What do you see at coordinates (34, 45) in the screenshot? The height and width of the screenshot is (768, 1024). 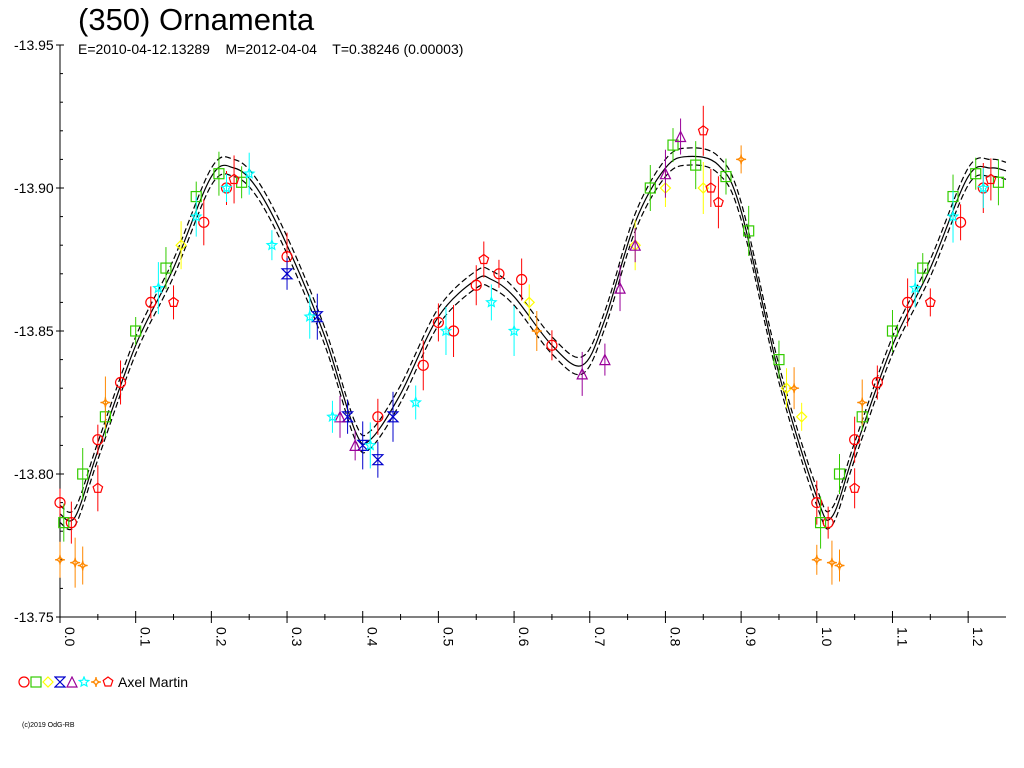 I see `y-tick-label: -13.95` at bounding box center [34, 45].